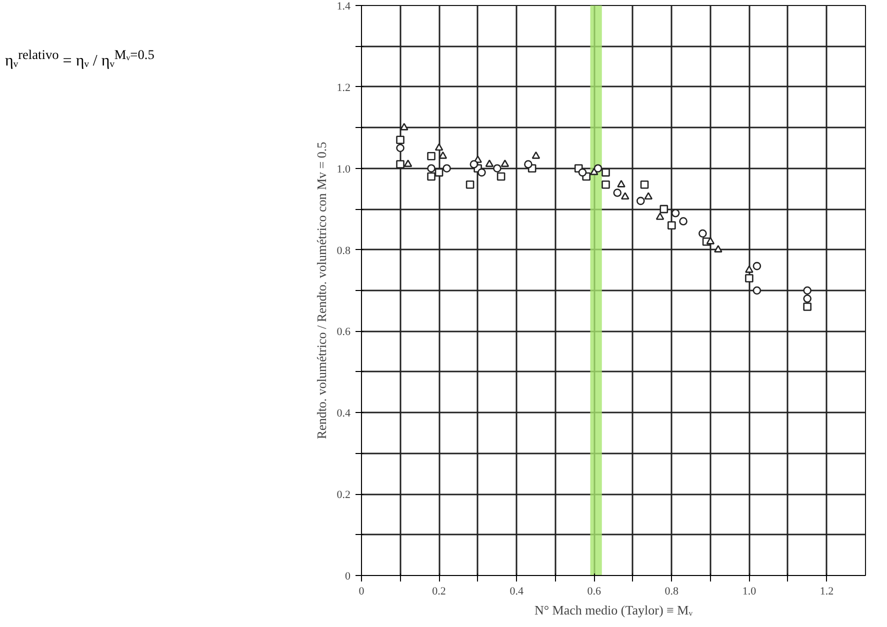 Image resolution: width=887 pixels, height=627 pixels. Describe the element at coordinates (594, 592) in the screenshot. I see `x-tick-label: 0.6` at that location.